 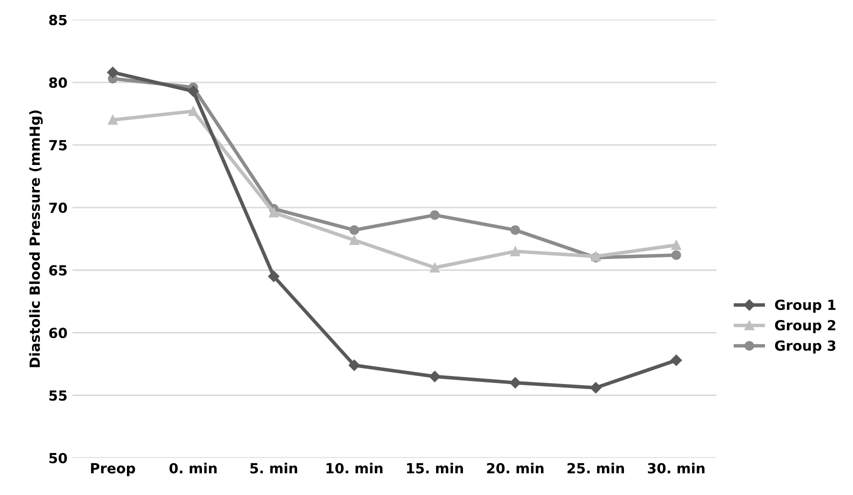 I want to click on x-tick-label: 25. min, so click(x=596, y=468).